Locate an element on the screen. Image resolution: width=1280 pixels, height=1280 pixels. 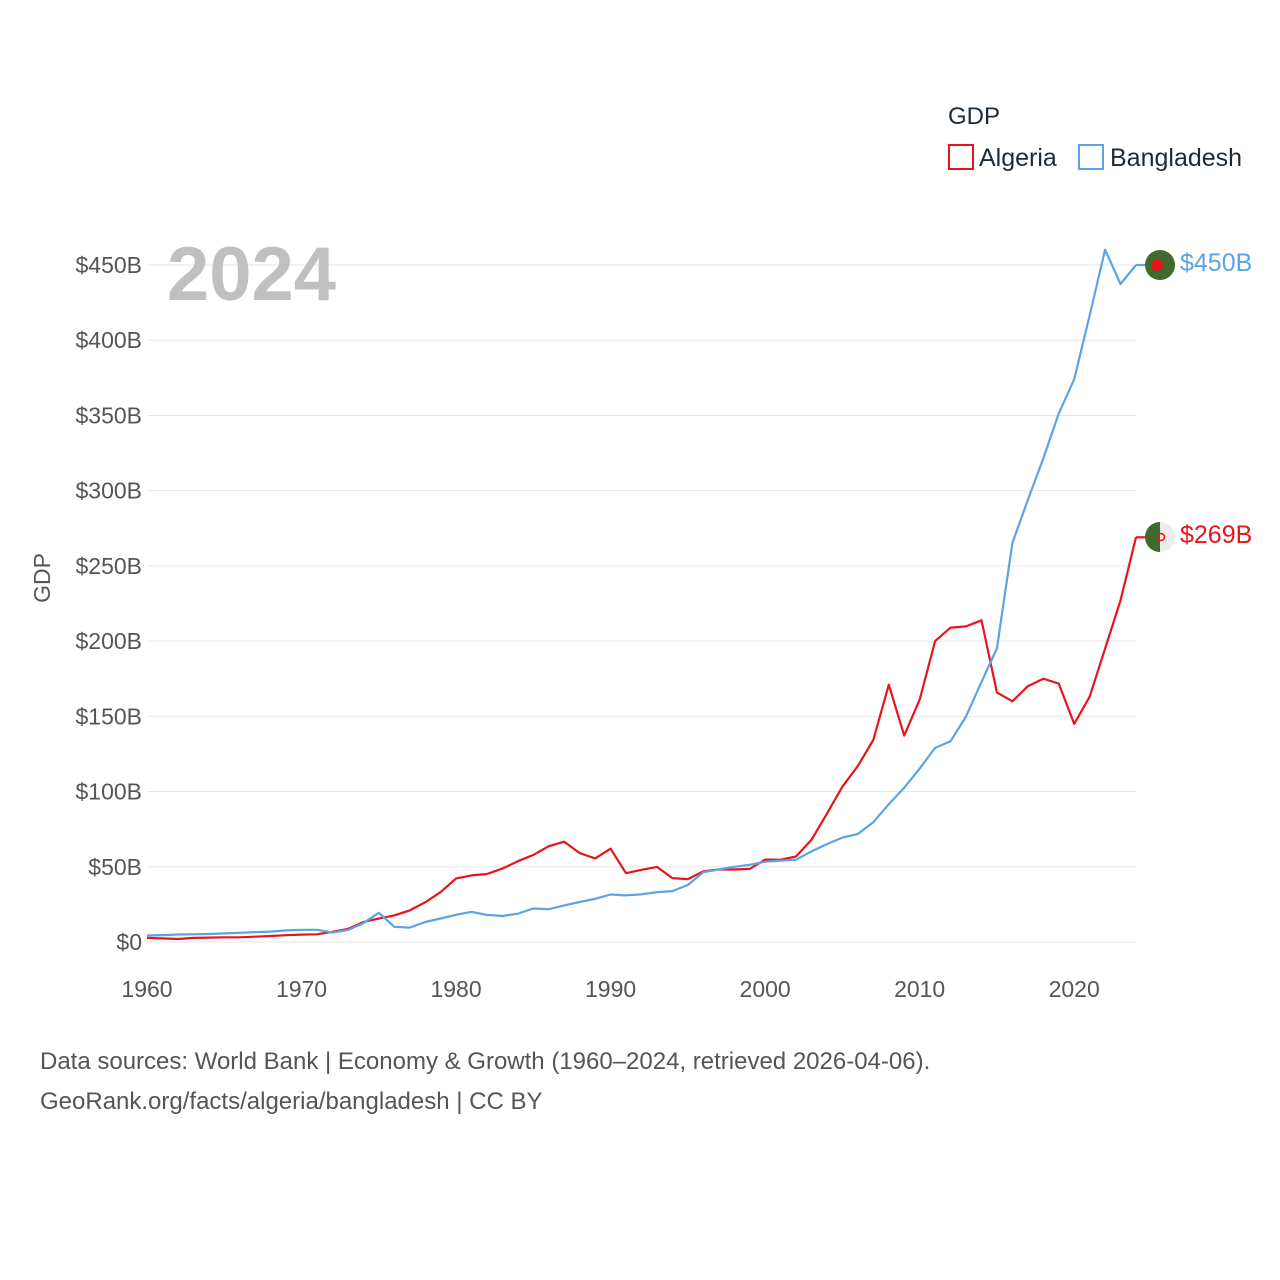
x-tick-label: 2000 is located at coordinates (765, 989).